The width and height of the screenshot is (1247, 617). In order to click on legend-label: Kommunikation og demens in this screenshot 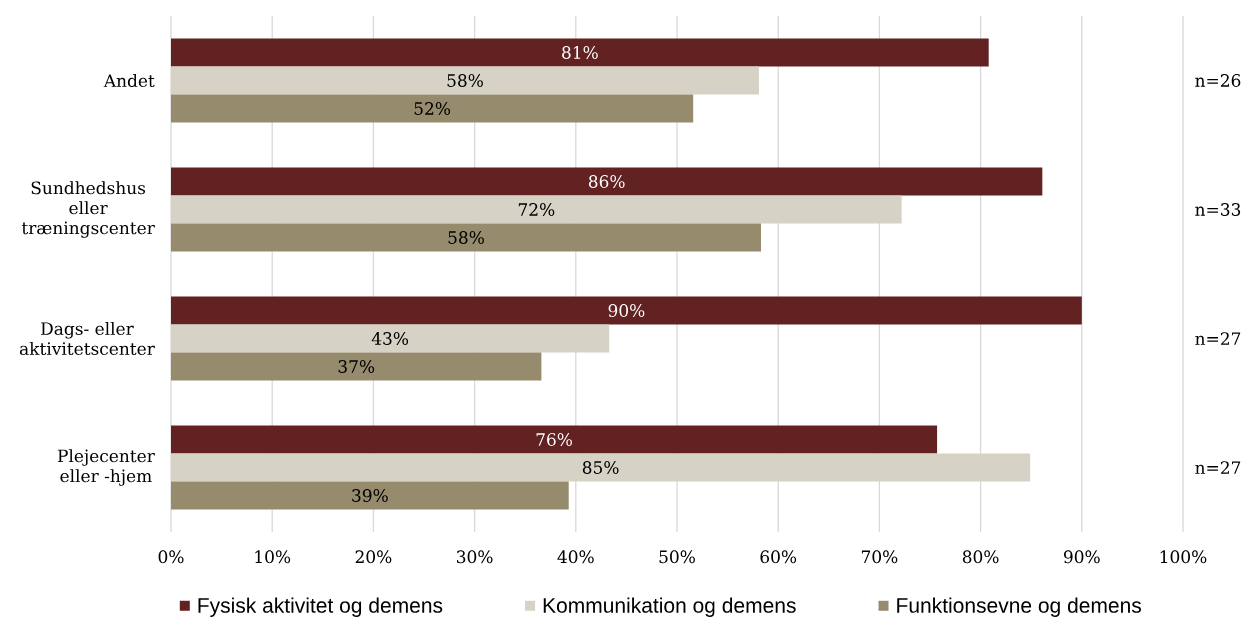, I will do `click(669, 607)`.